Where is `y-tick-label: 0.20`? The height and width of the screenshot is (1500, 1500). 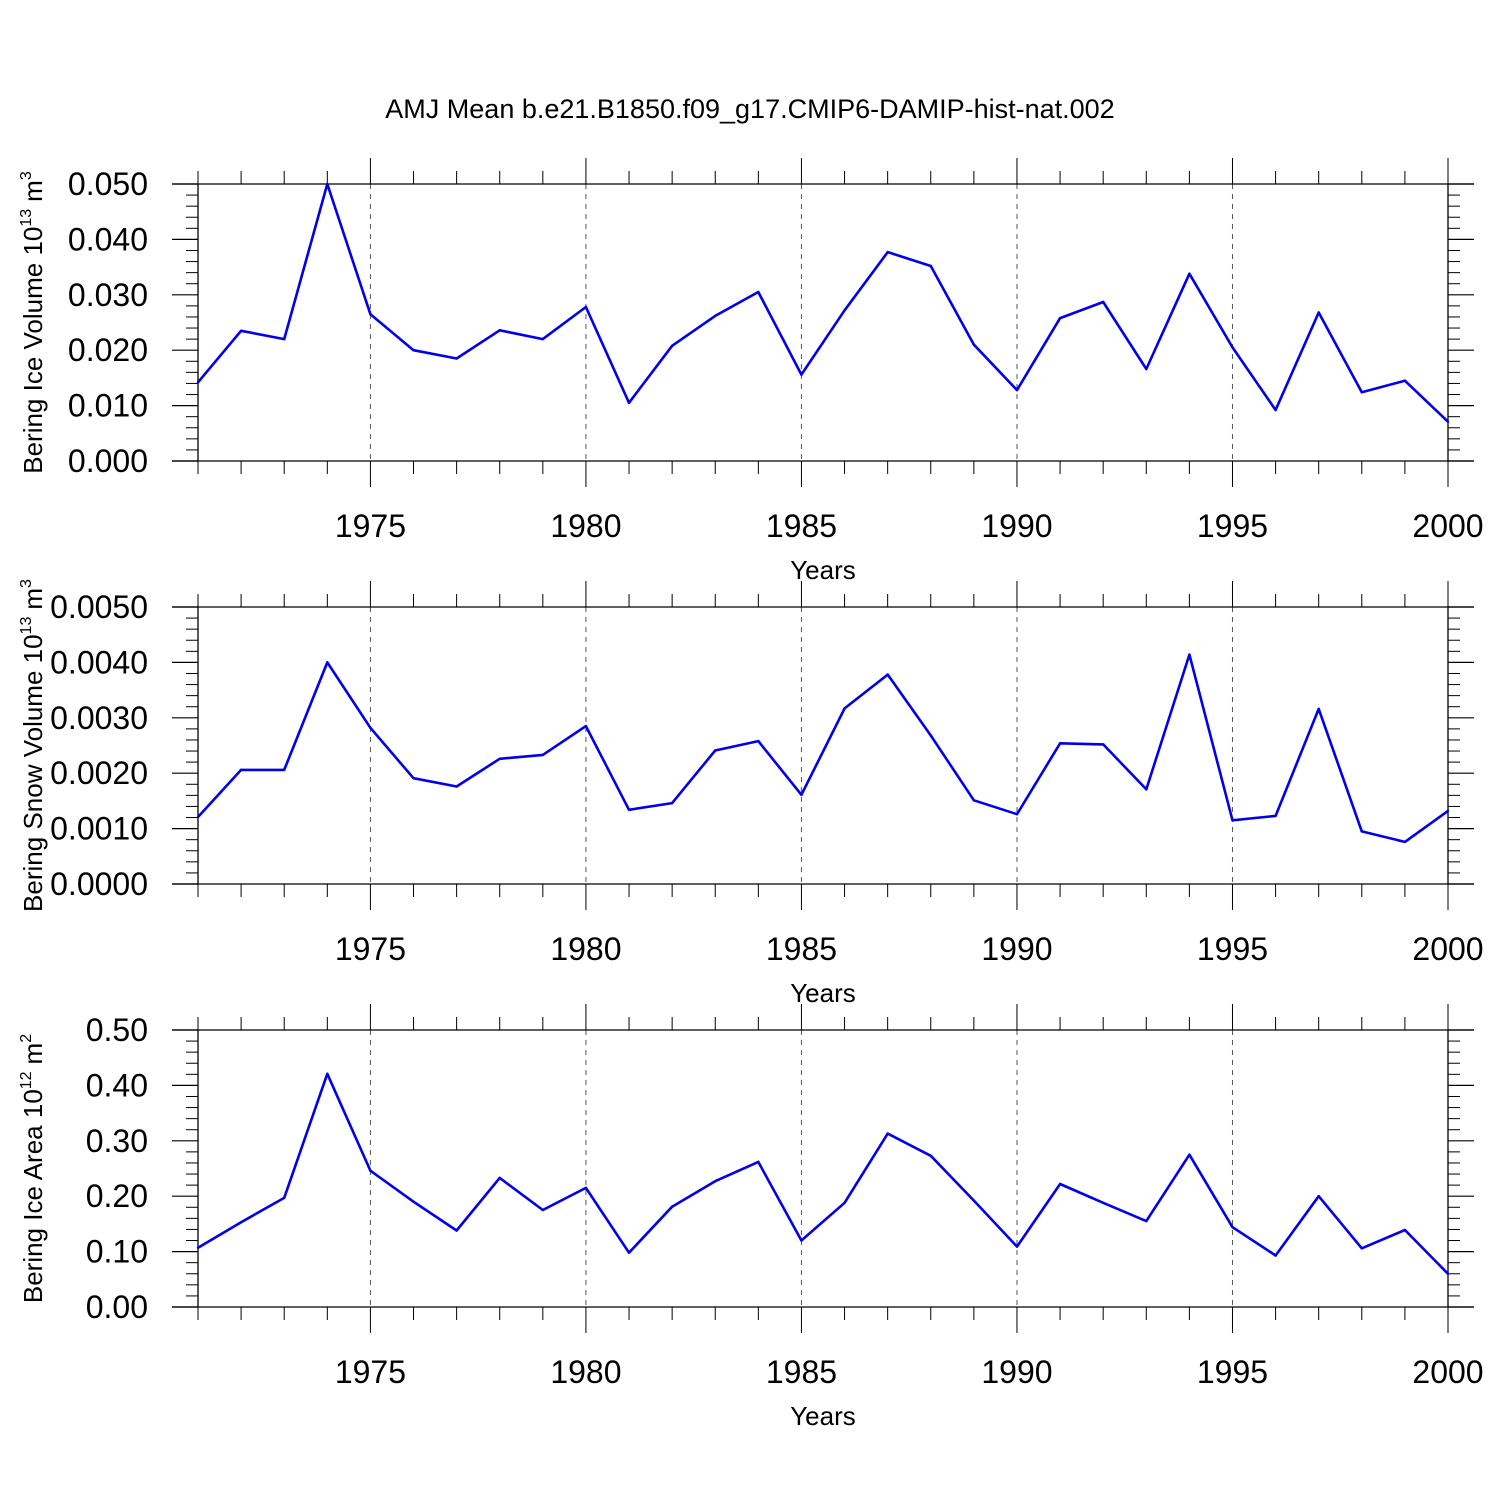
y-tick-label: 0.20 is located at coordinates (117, 1196).